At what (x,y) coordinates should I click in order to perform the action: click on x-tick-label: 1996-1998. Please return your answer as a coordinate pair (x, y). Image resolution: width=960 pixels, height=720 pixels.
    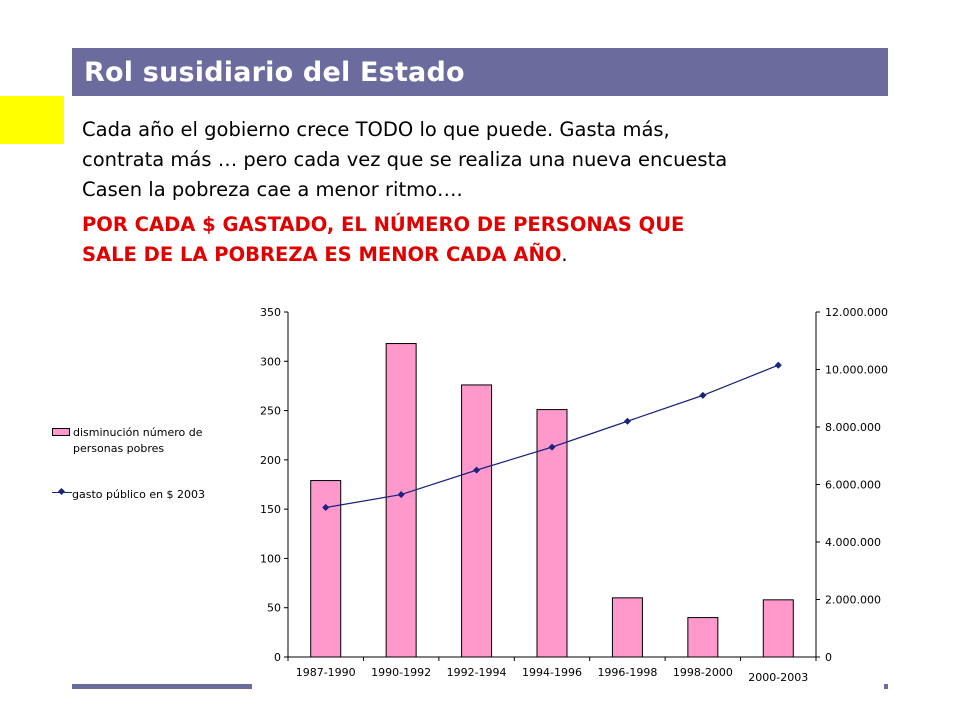
    Looking at the image, I should click on (627, 672).